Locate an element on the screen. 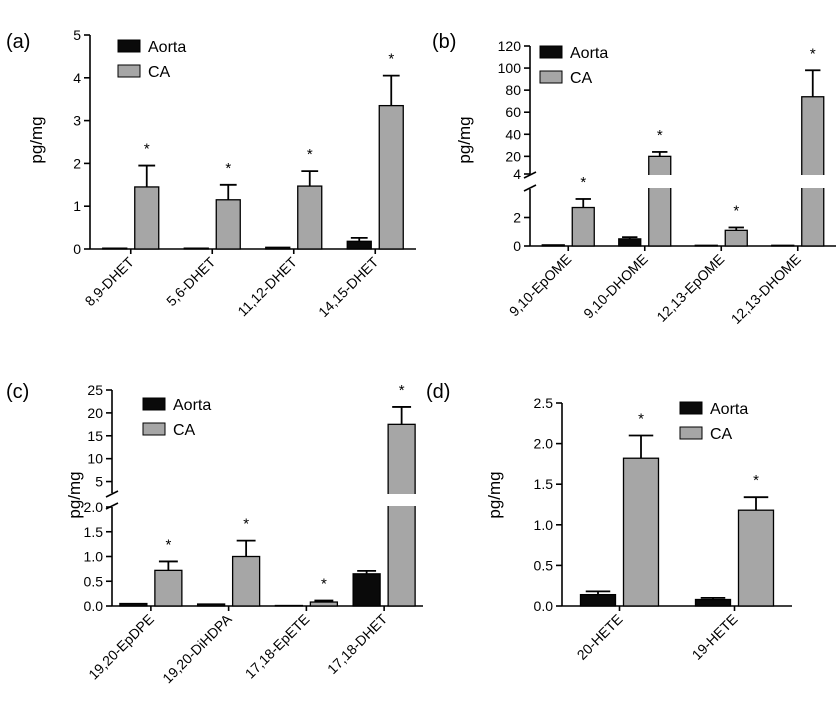  x-category-label: 5,6-DHET is located at coordinates (191, 281).